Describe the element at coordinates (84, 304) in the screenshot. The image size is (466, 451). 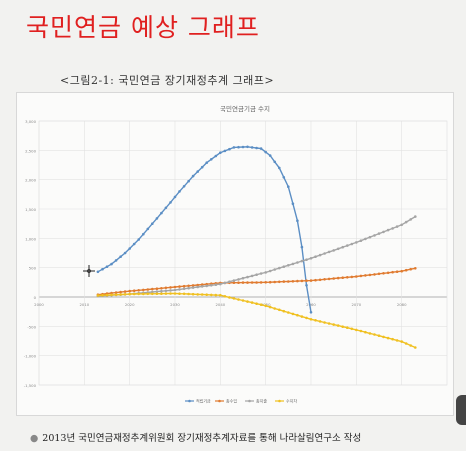
I see `x-tick-label: 2010` at that location.